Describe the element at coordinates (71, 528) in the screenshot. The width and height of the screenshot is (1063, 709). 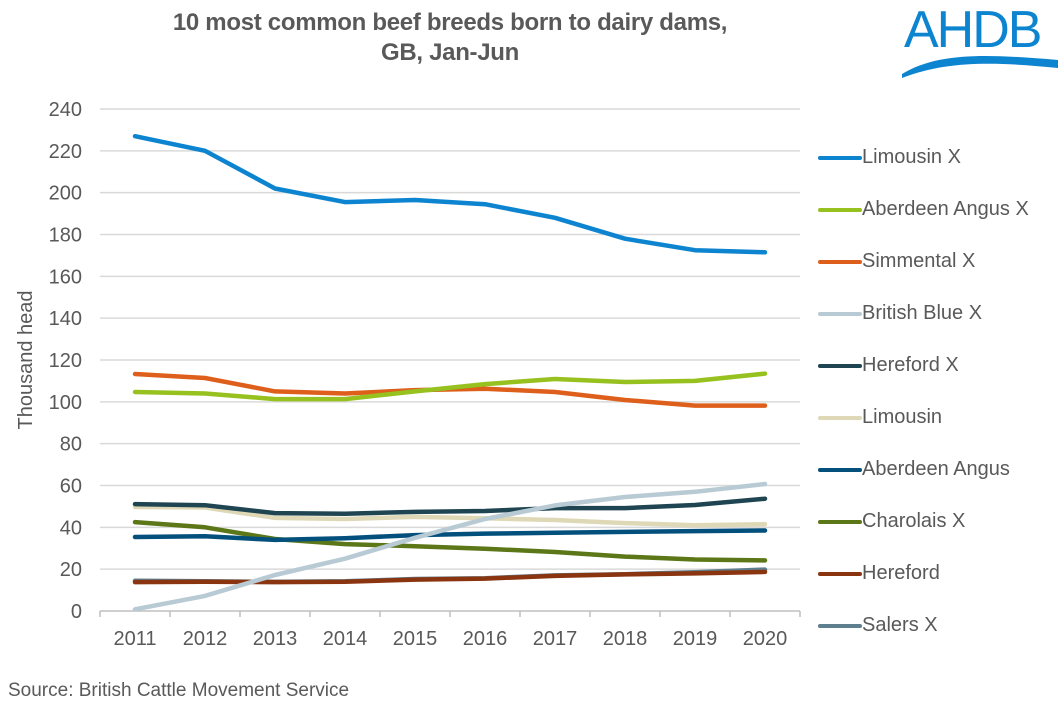
I see `y-tick-label: 40` at that location.